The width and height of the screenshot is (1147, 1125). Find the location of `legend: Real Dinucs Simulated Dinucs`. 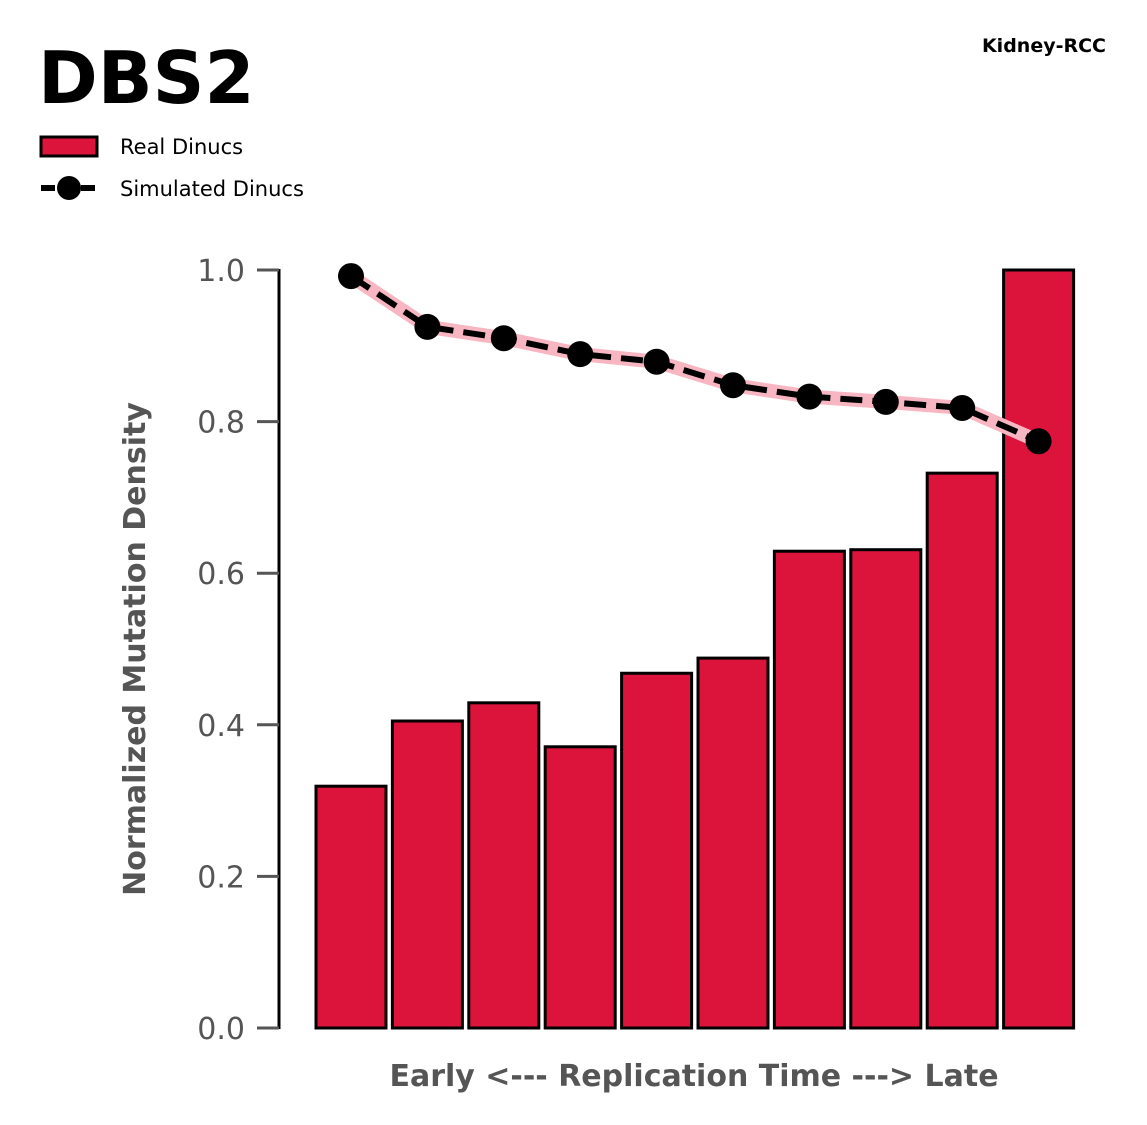

legend: Real Dinucs Simulated Dinucs is located at coordinates (171, 168).